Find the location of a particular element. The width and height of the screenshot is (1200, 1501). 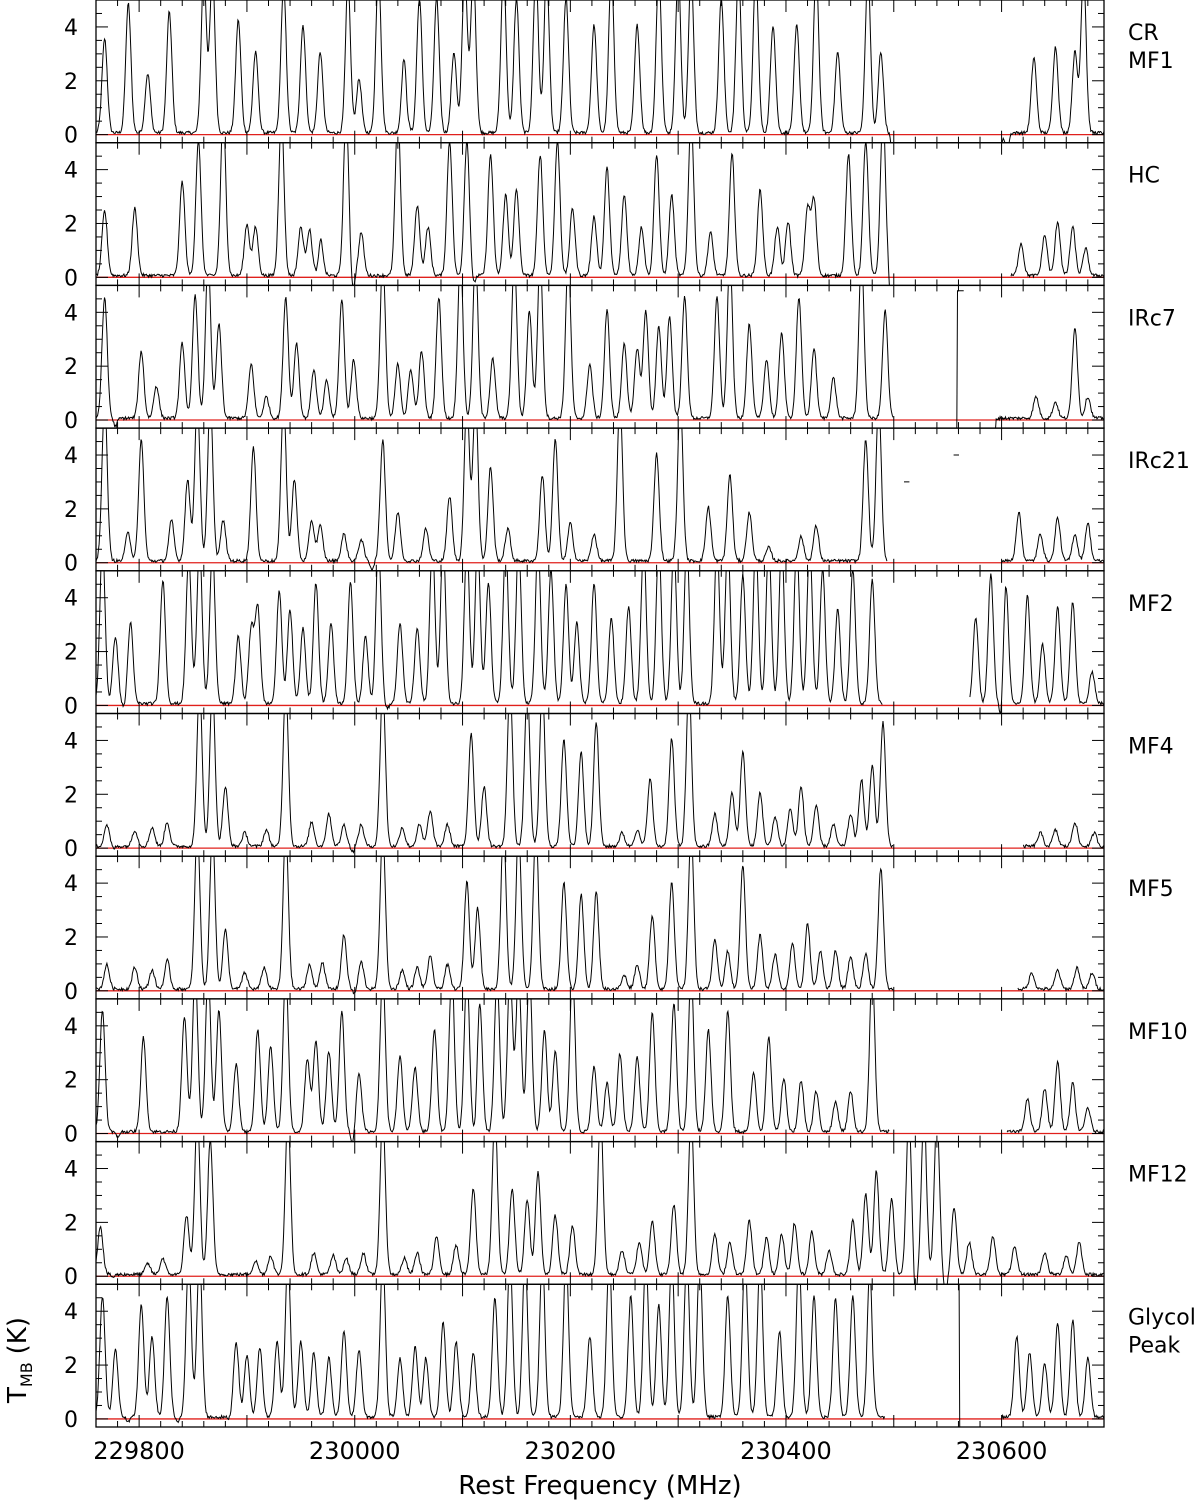

panel-label: MF4 is located at coordinates (1151, 747).